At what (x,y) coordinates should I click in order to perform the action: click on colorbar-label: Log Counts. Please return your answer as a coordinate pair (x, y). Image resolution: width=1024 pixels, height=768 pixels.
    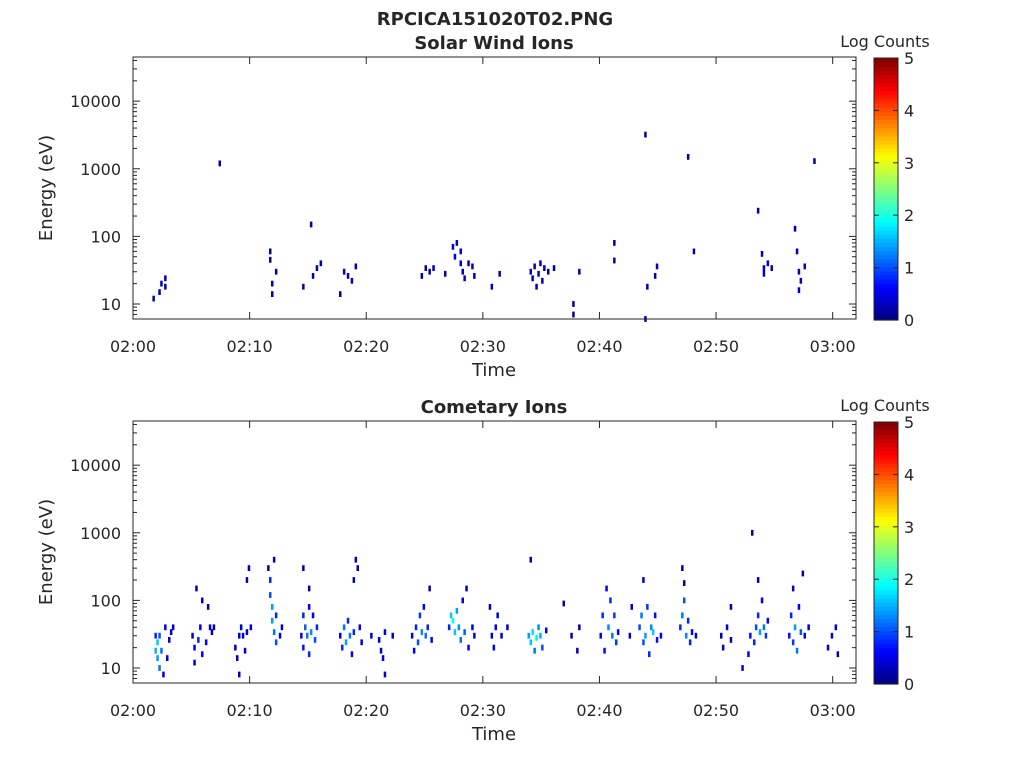
    Looking at the image, I should click on (885, 405).